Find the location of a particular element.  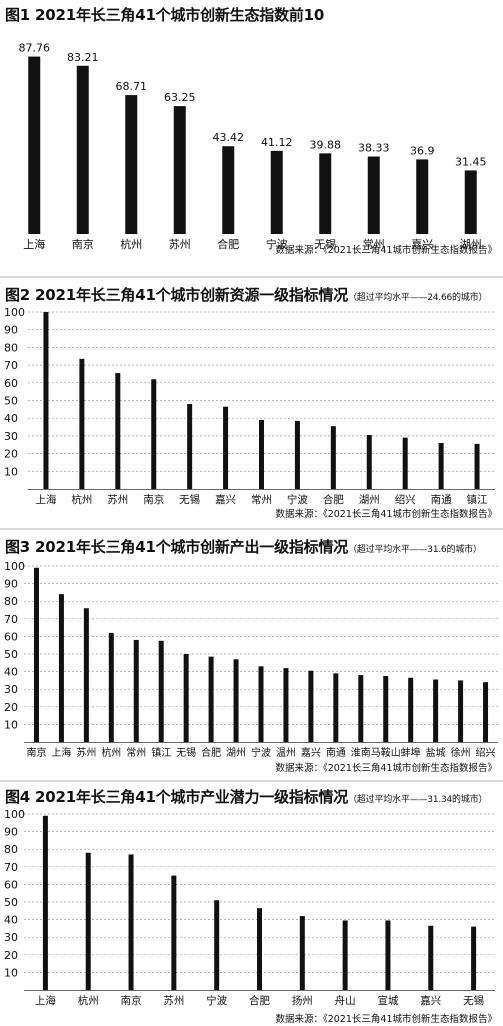

y-tick-label: 90 is located at coordinates (11, 584).